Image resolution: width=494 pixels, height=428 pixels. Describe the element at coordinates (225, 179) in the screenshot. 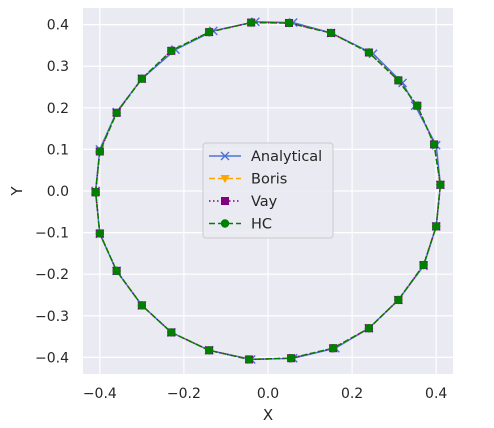

I see `legend-marker-boris` at that location.